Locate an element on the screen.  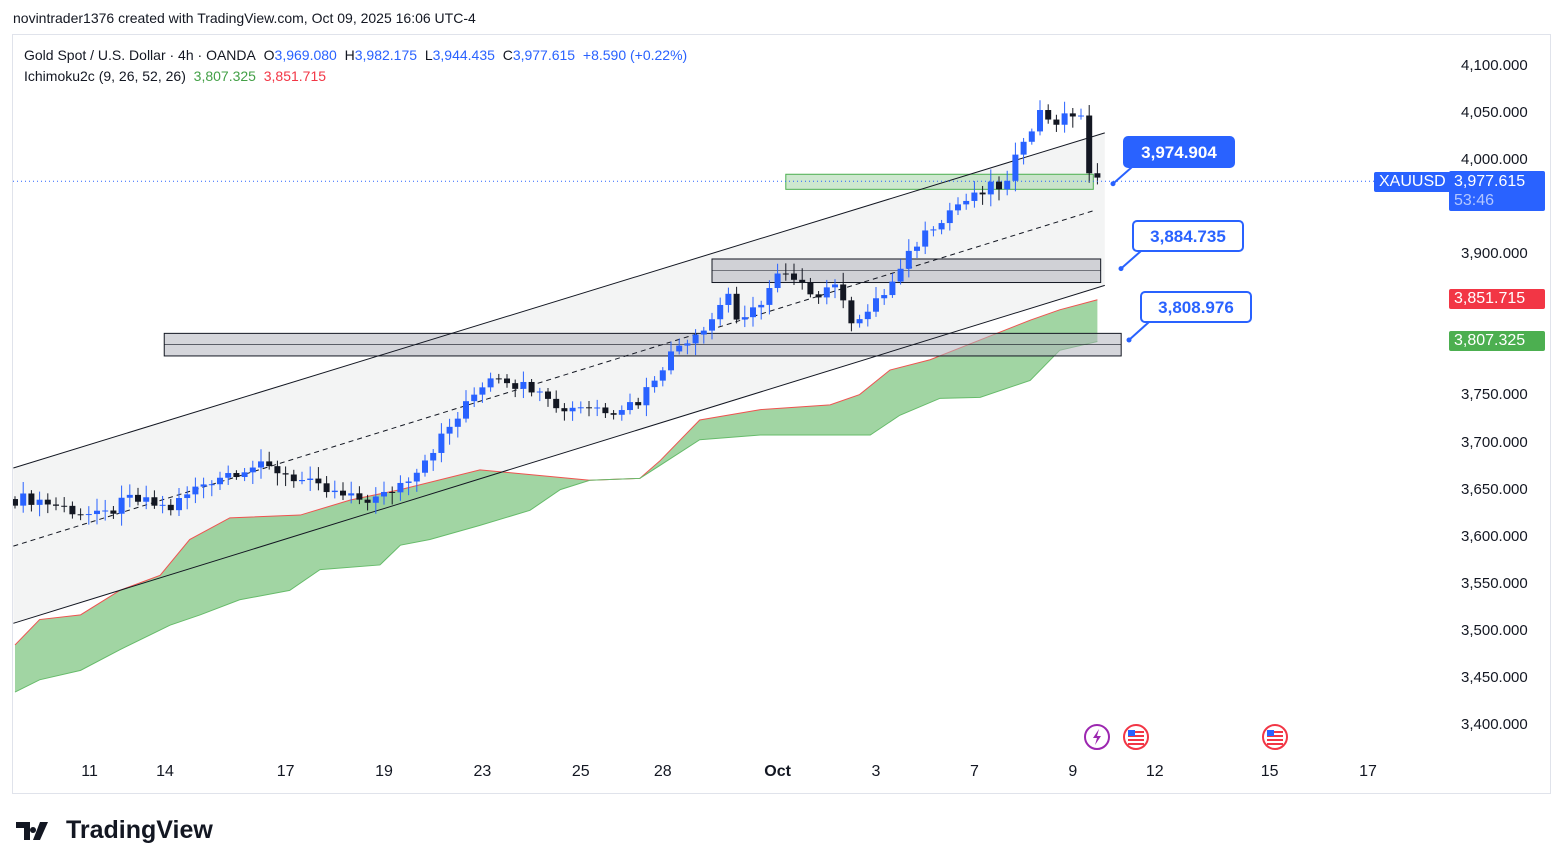
indicator-title: Ichimoku2c (9, 26, 52, 26) is located at coordinates (105, 76).